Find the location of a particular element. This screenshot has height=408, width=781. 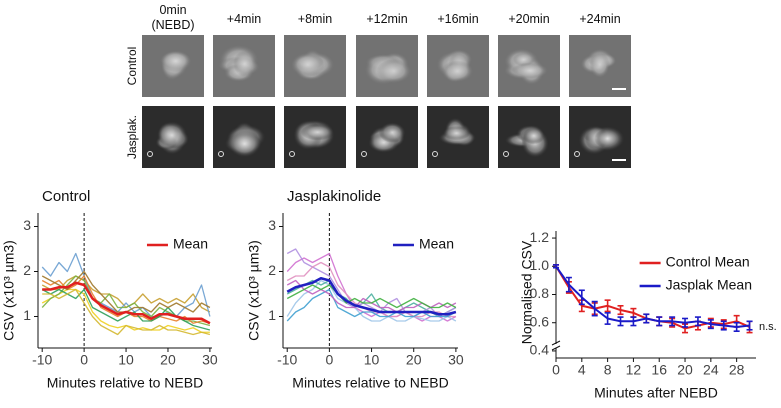

x-axis-label: Minutes after NEBD is located at coordinates (656, 393).